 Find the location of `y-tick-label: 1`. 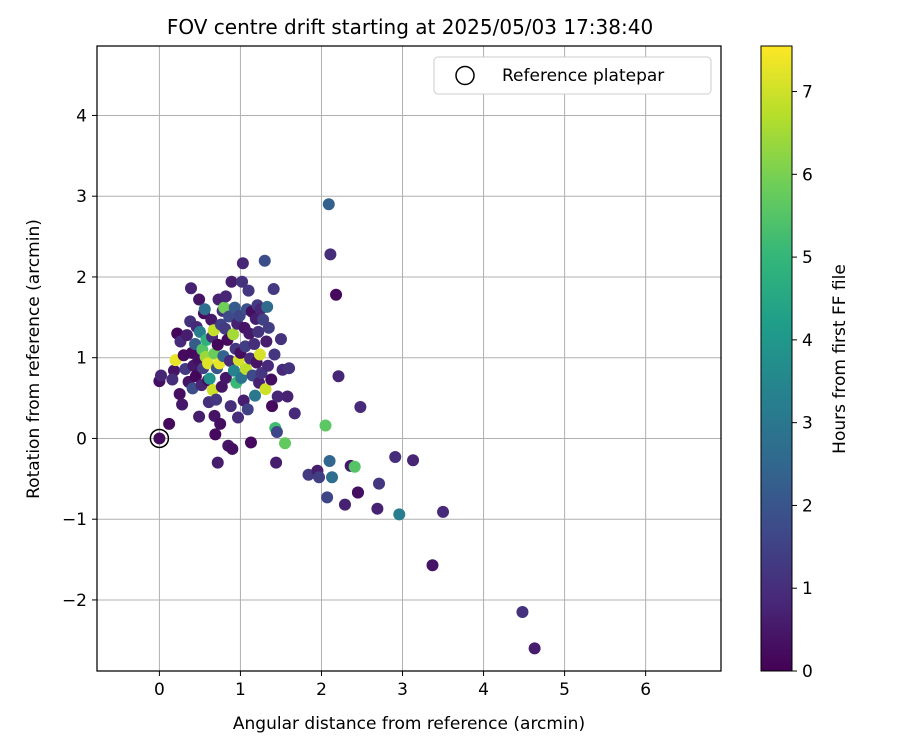

y-tick-label: 1 is located at coordinates (81, 359).